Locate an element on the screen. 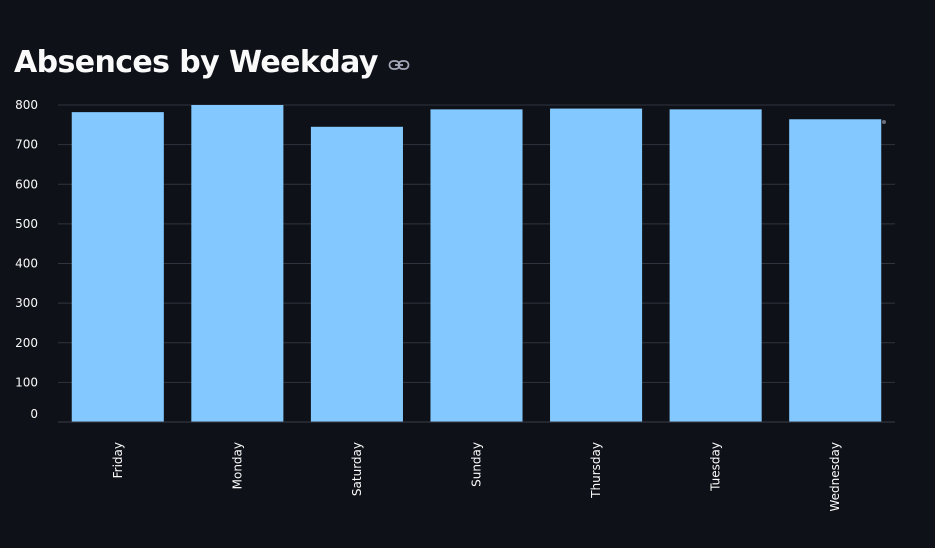 The image size is (935, 548). x-tick-label: Monday is located at coordinates (237, 465).